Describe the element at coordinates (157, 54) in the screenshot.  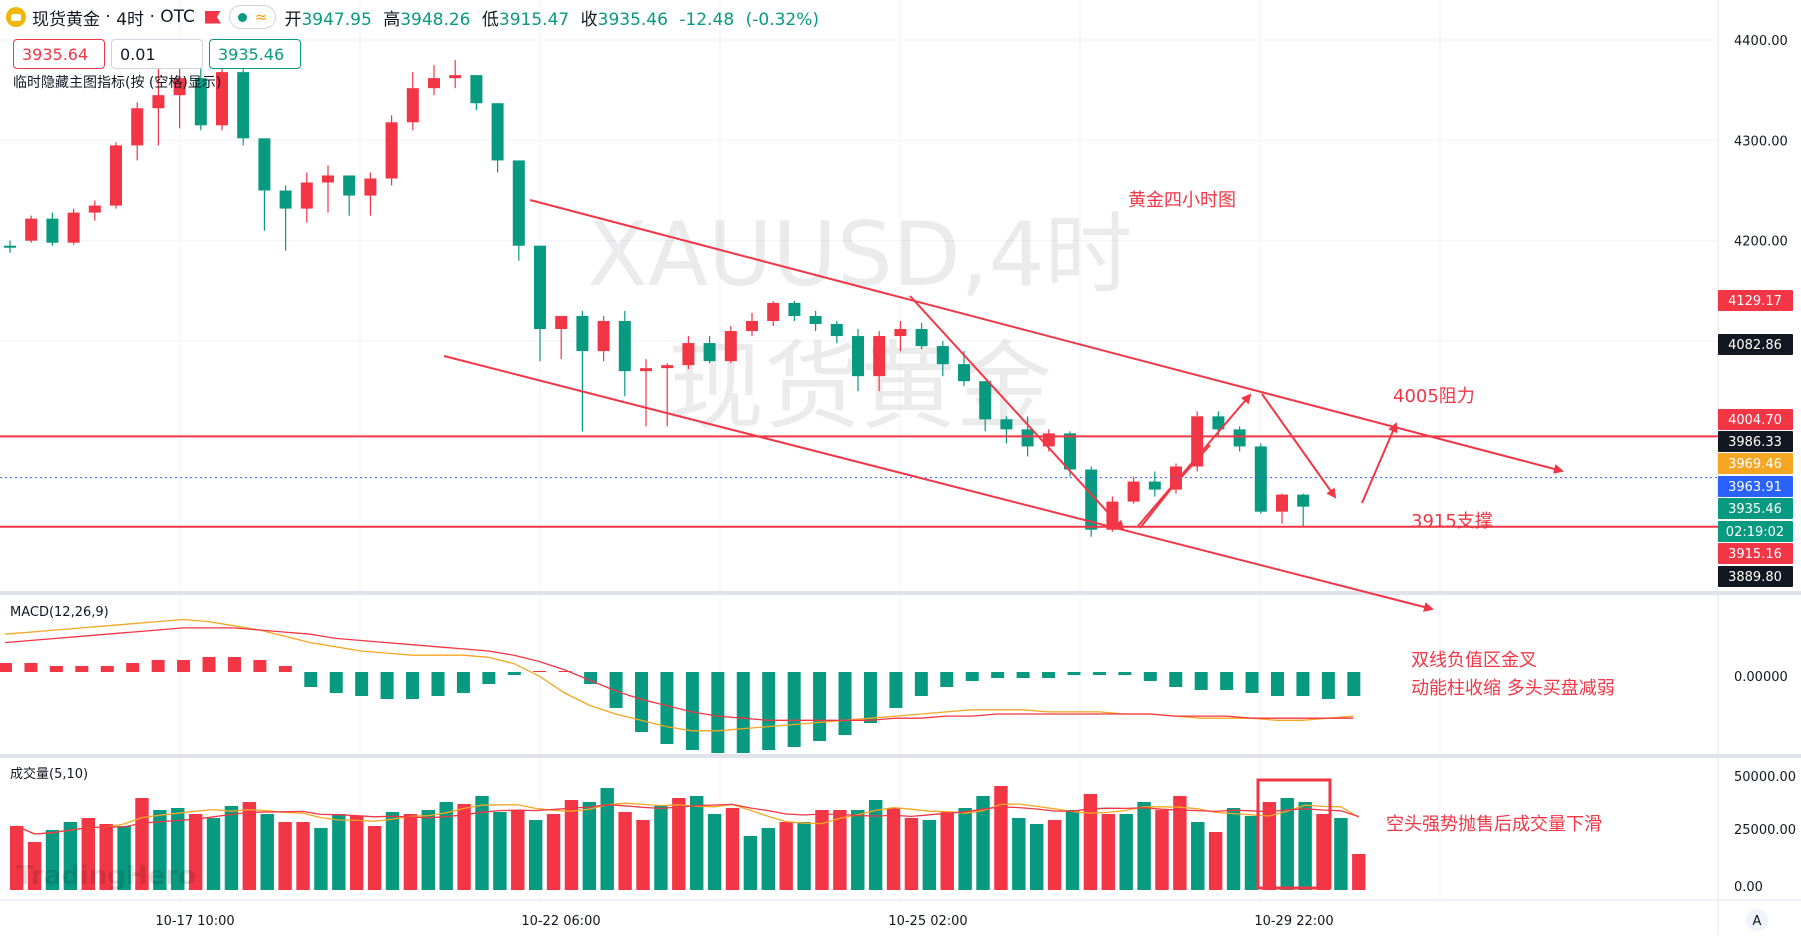
I see `quantity-input: 0.01` at that location.